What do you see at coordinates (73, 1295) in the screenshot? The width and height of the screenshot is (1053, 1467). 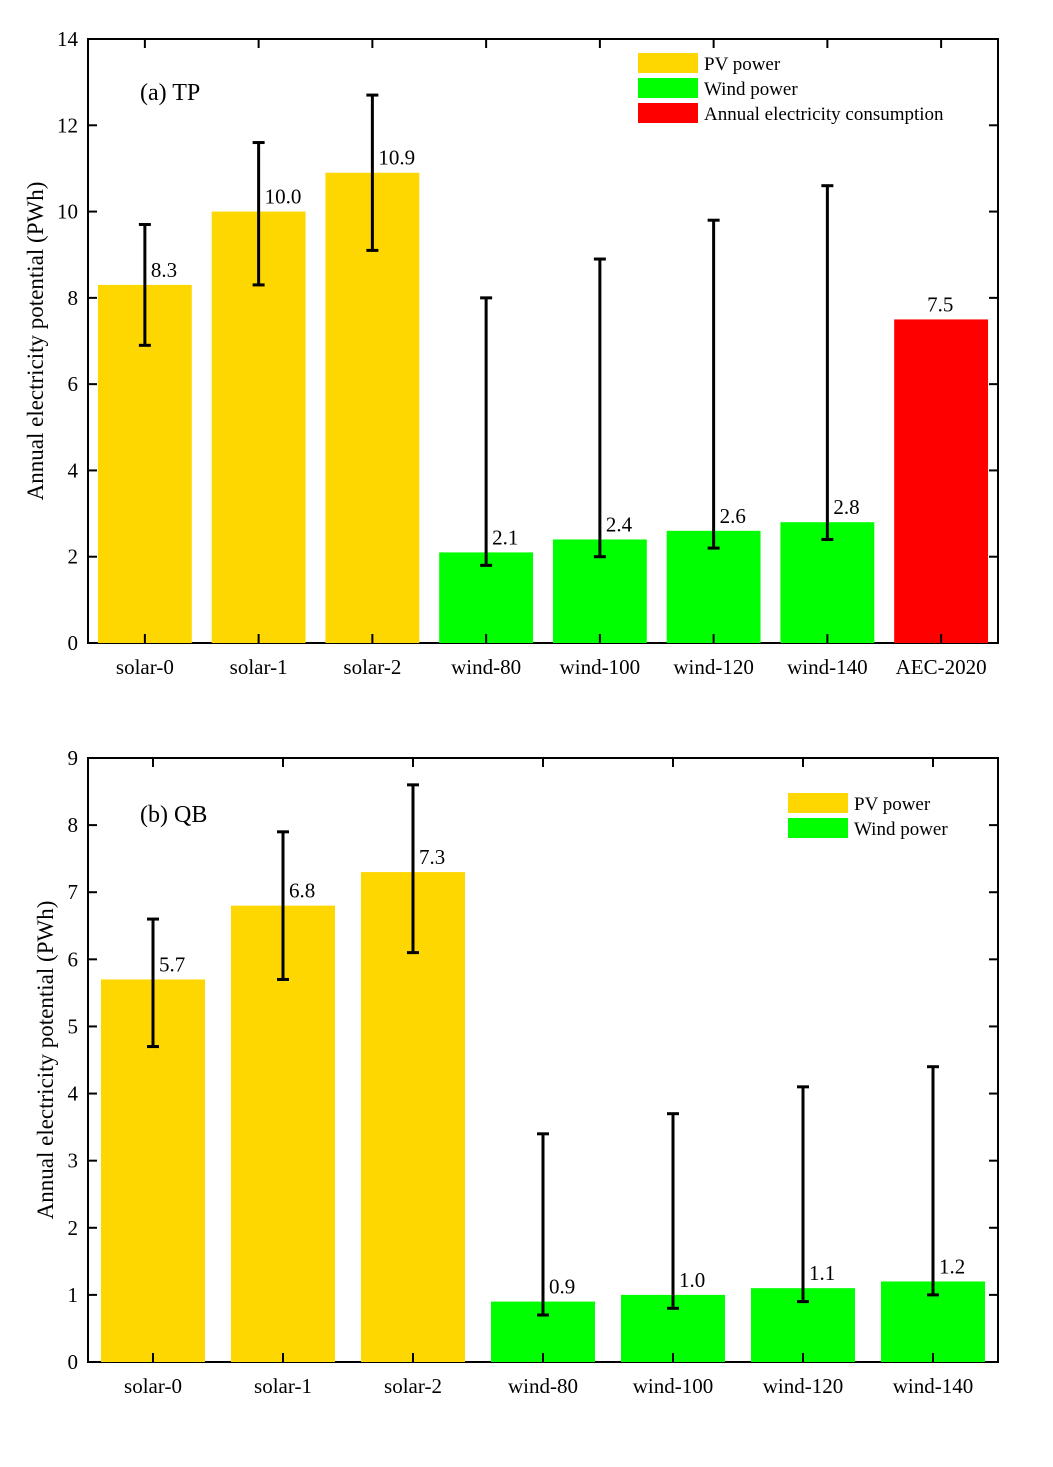 I see `y-tick-label: 1` at bounding box center [73, 1295].